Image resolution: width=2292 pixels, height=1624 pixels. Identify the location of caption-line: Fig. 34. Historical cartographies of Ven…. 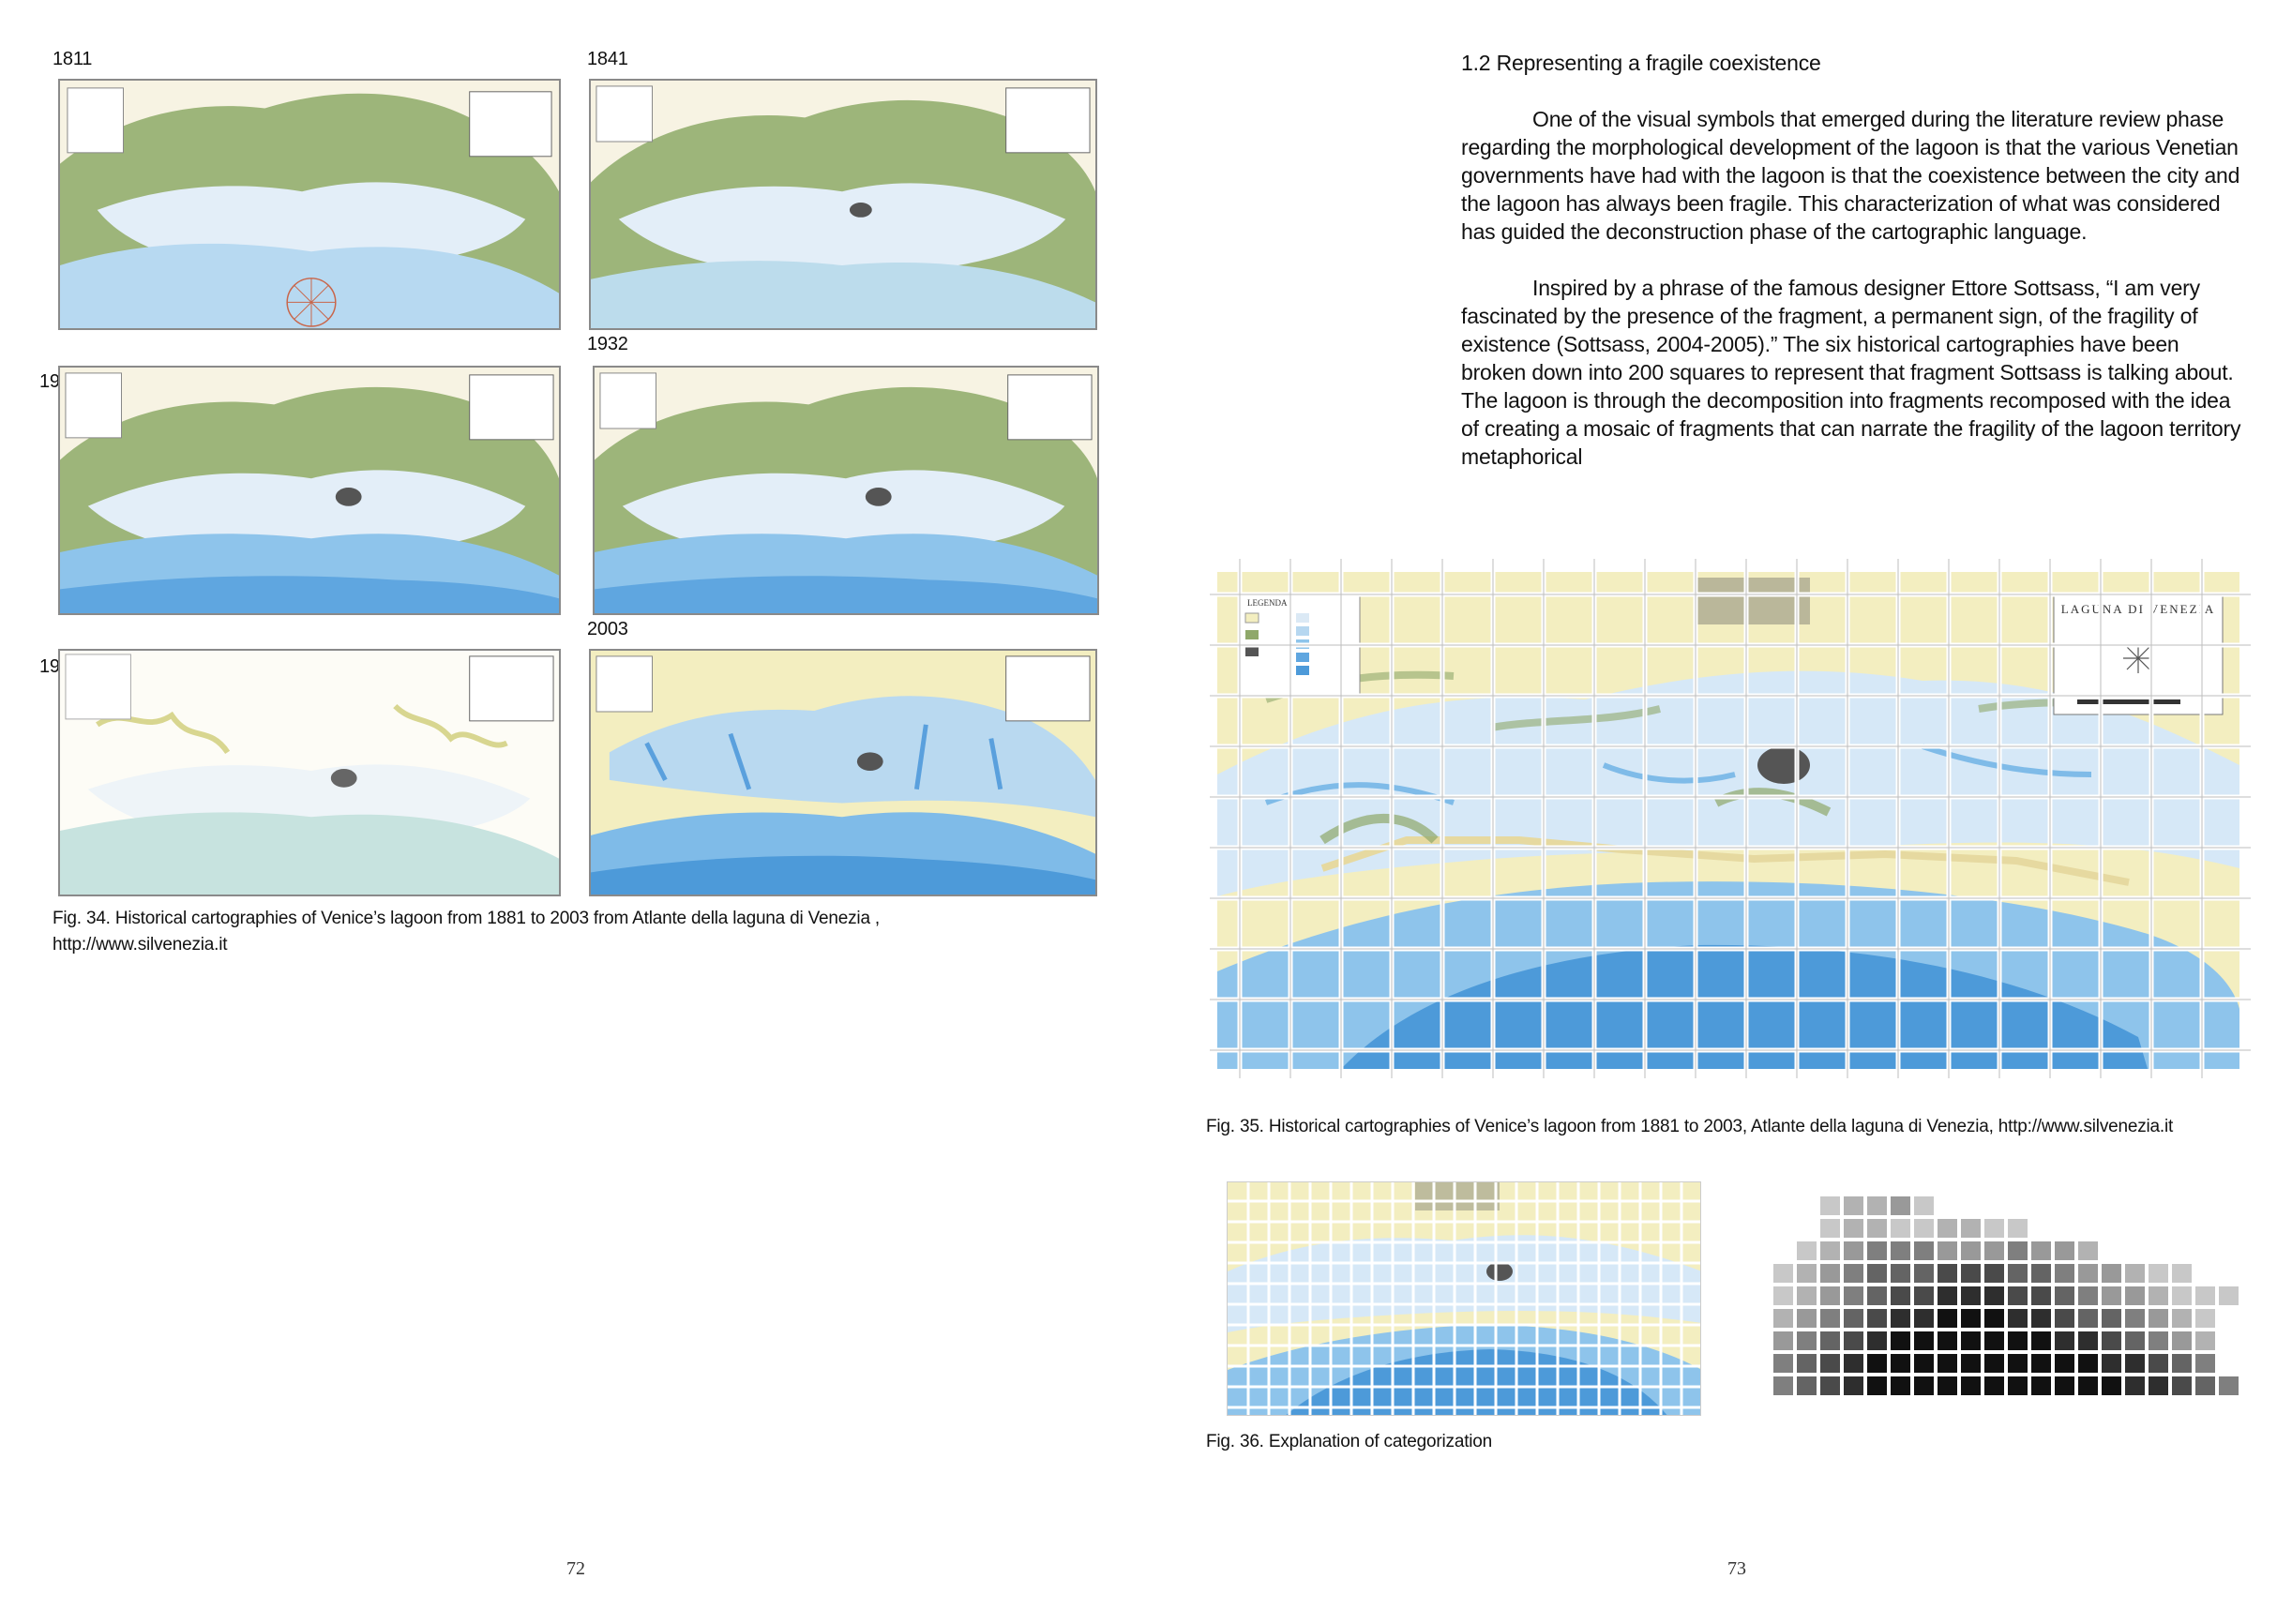
(466, 919).